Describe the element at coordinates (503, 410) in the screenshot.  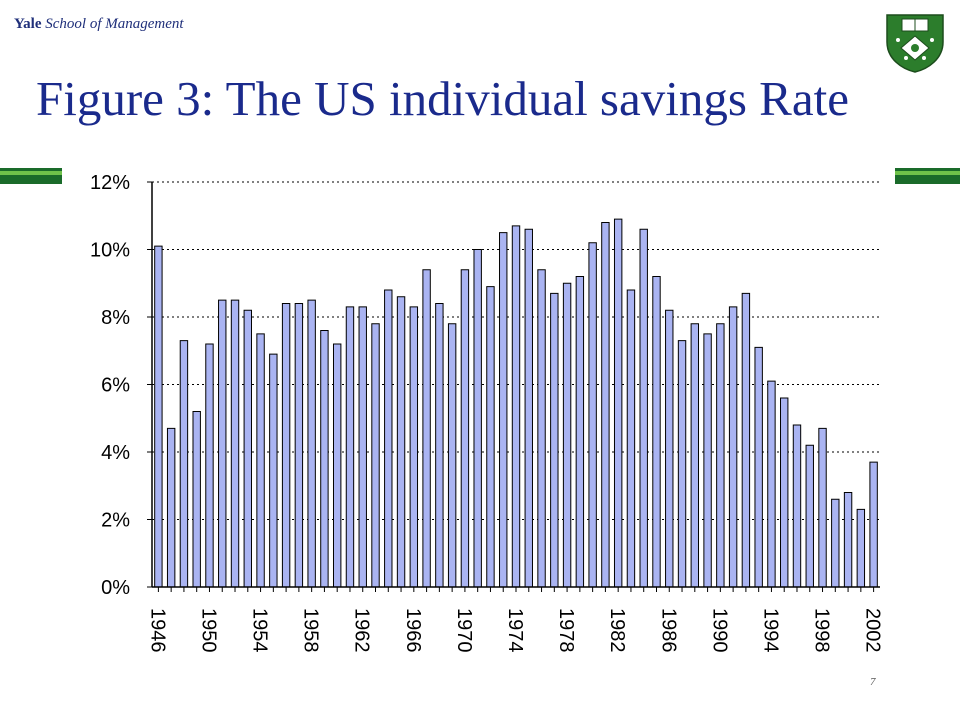
I see `bar-1973` at that location.